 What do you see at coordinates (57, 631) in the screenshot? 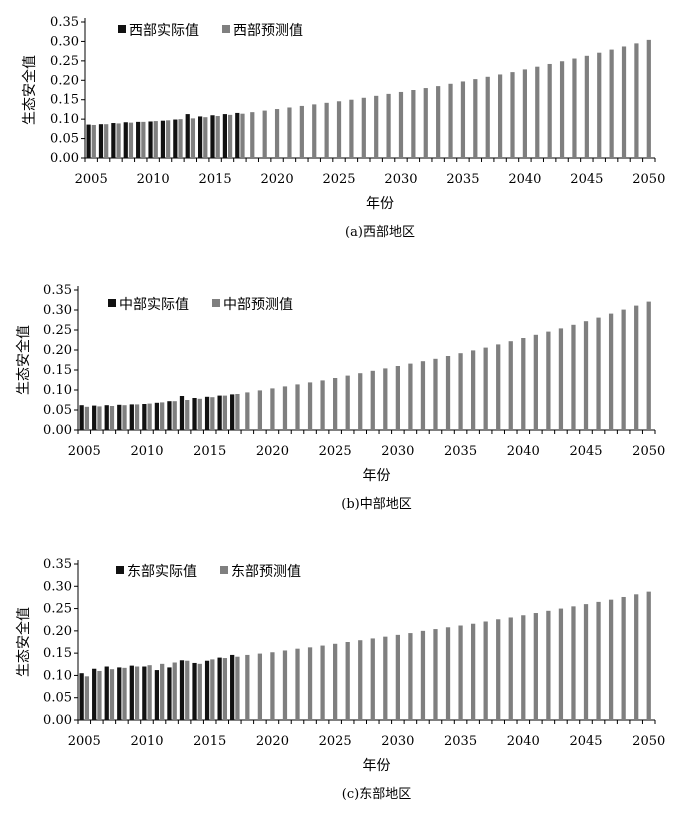
I see `y-tick-label: 0.20` at bounding box center [57, 631].